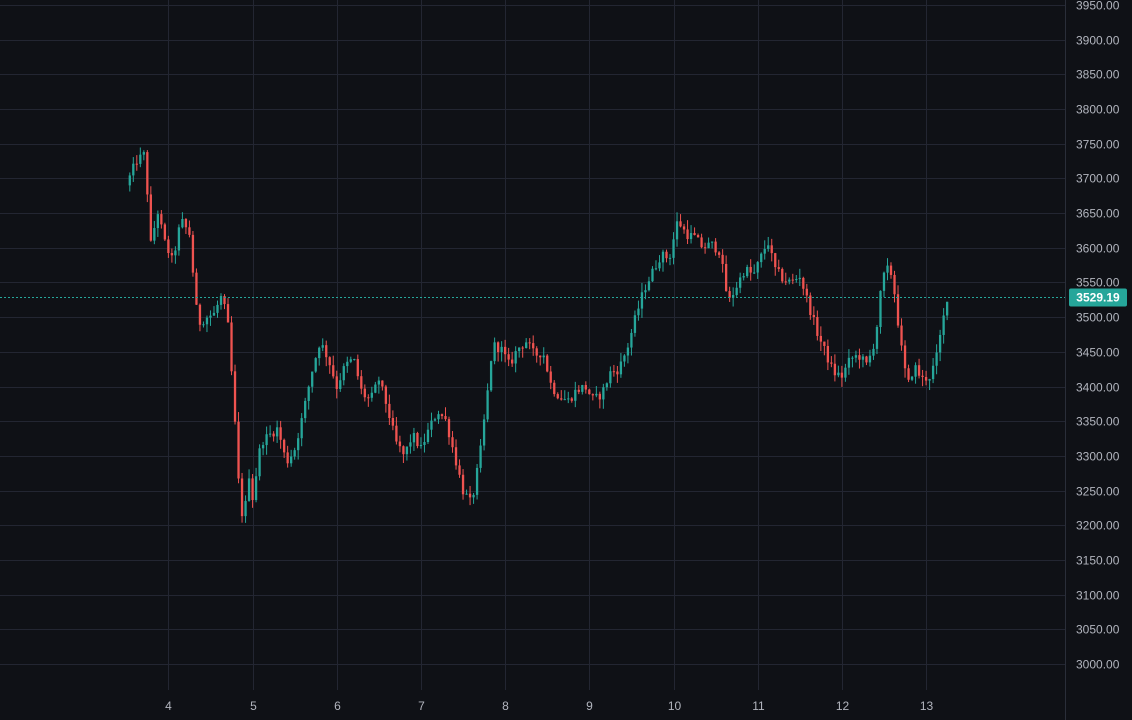 The width and height of the screenshot is (1132, 720). Describe the element at coordinates (1098, 318) in the screenshot. I see `y-tick-label: 3500.00` at that location.